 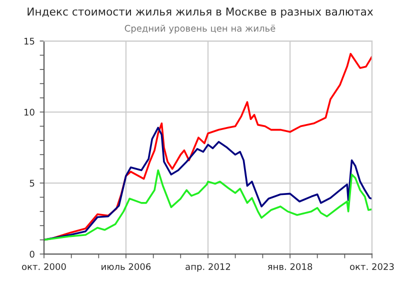 I want to click on chart-title: Индекс стоимости жилья жилья в Москве в разных валютах, so click(x=201, y=13).